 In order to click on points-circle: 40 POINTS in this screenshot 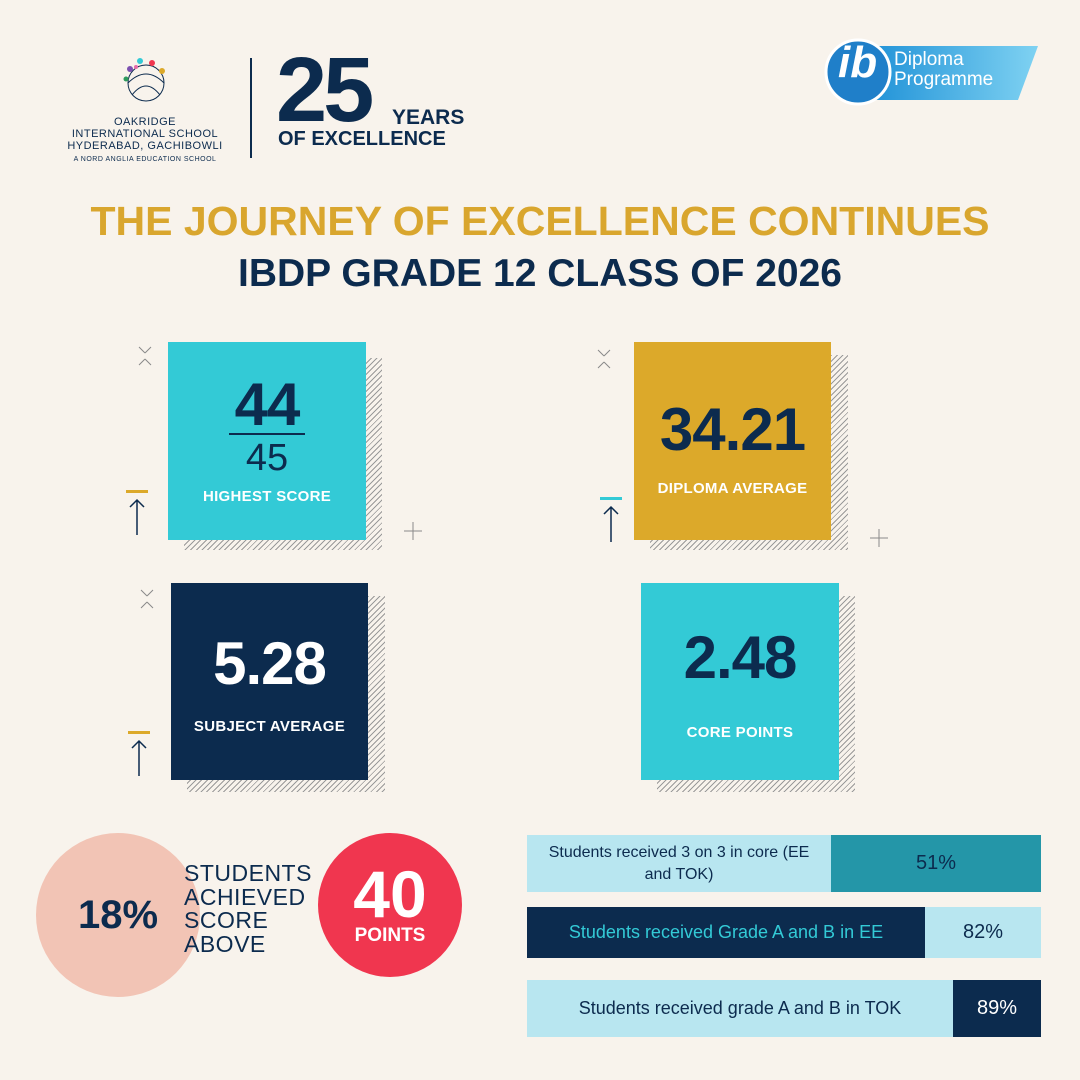, I will do `click(390, 905)`.